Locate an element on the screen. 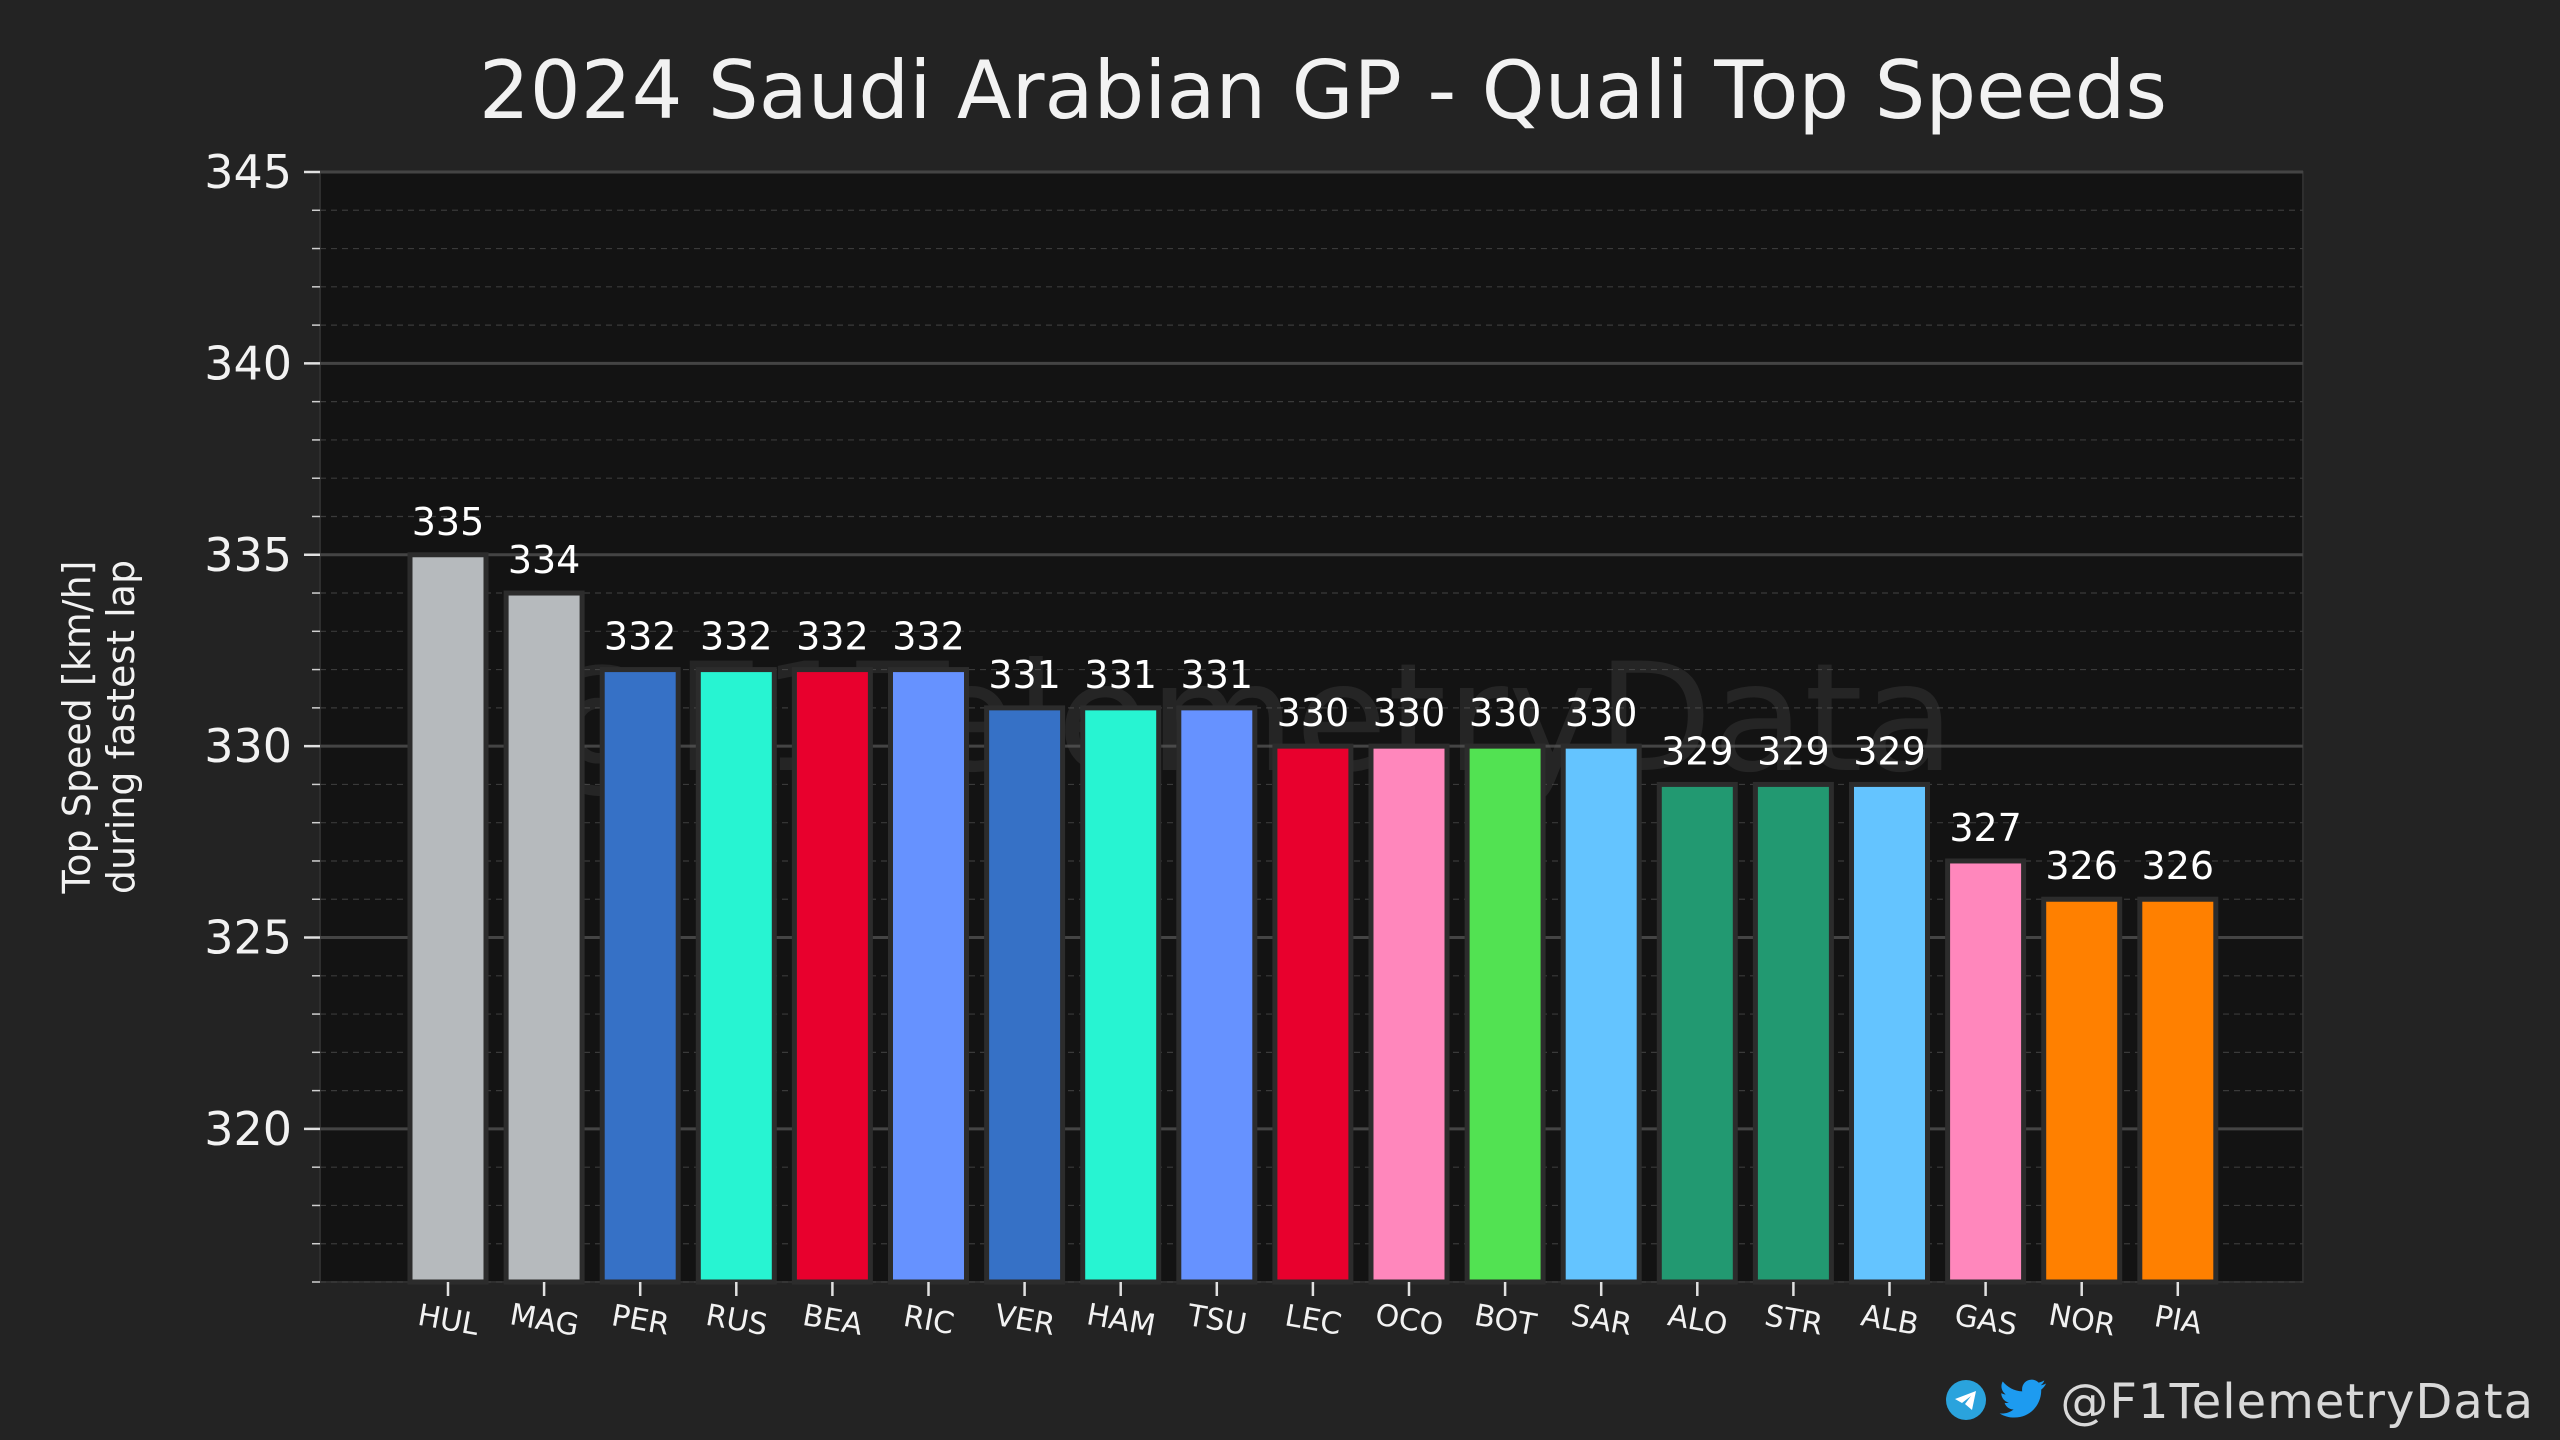 The height and width of the screenshot is (1440, 2560). bar-ham is located at coordinates (1121, 995).